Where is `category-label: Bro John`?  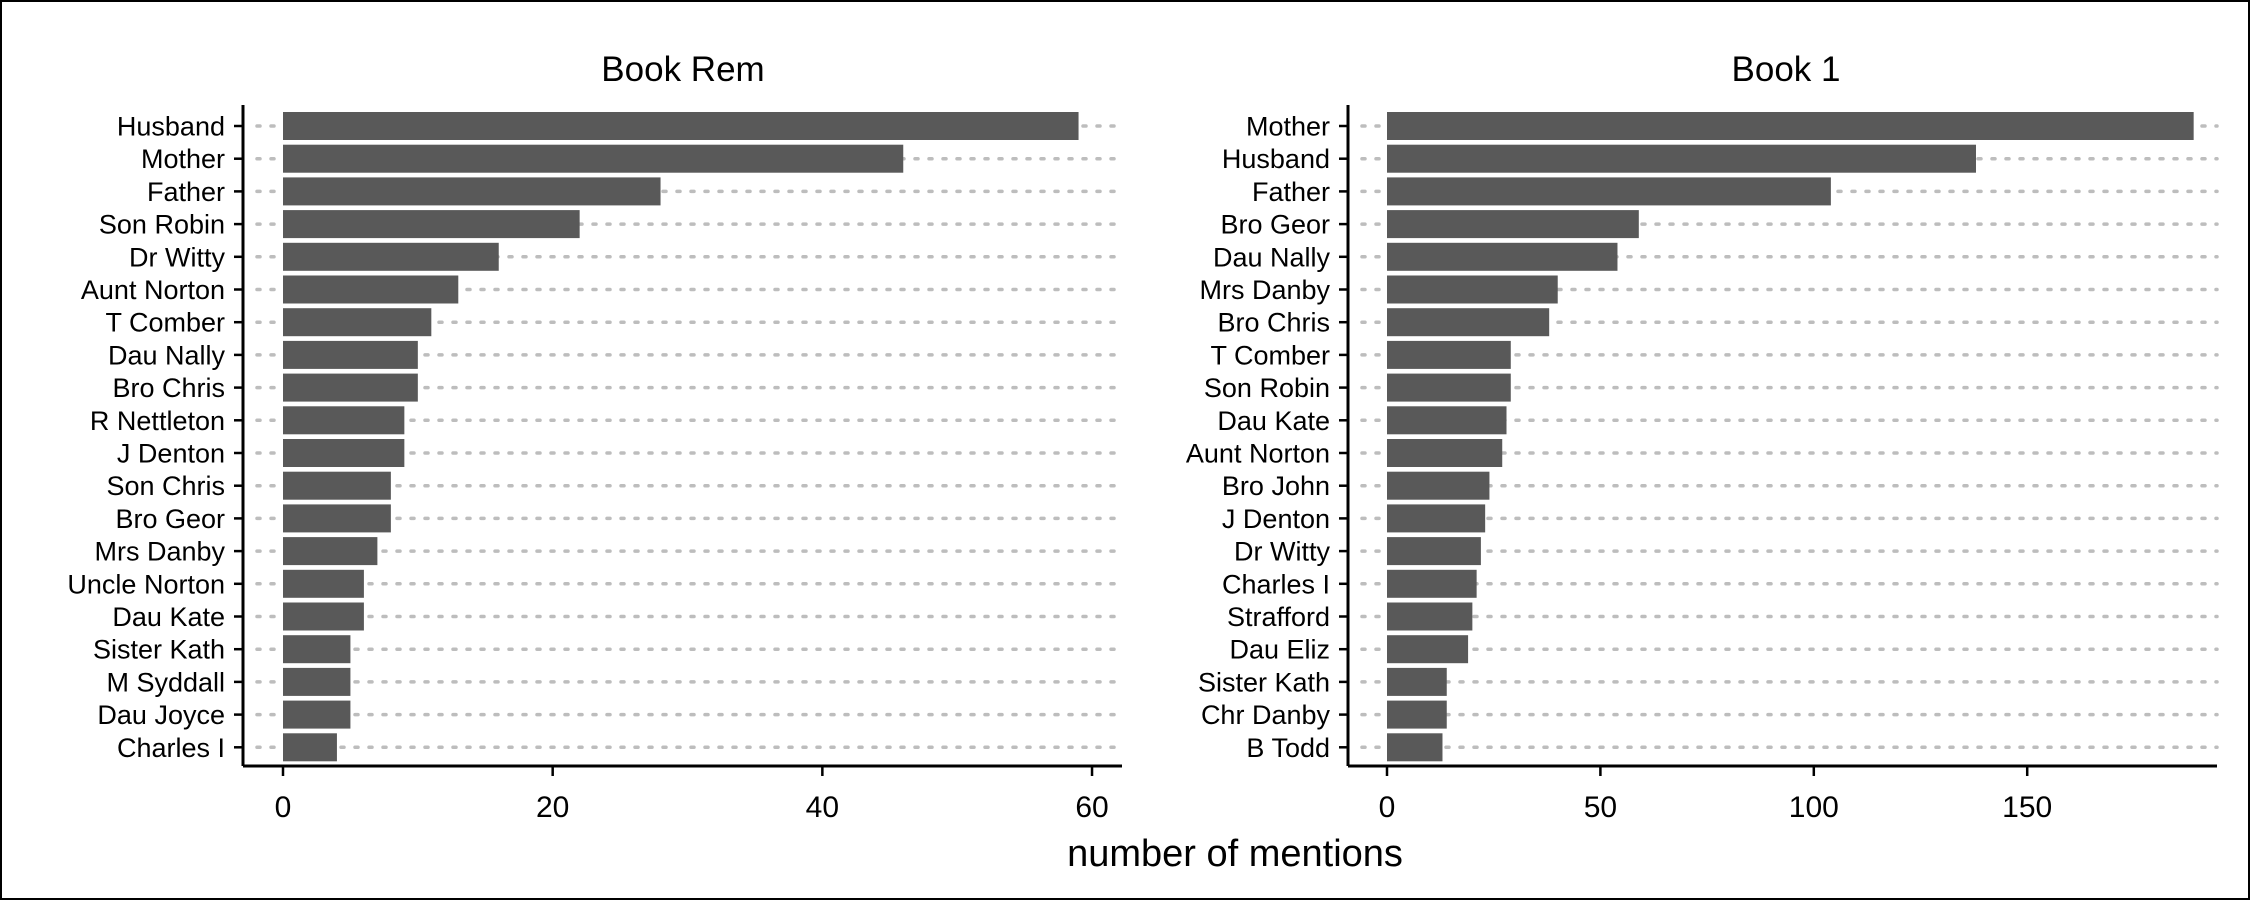
category-label: Bro John is located at coordinates (1276, 486).